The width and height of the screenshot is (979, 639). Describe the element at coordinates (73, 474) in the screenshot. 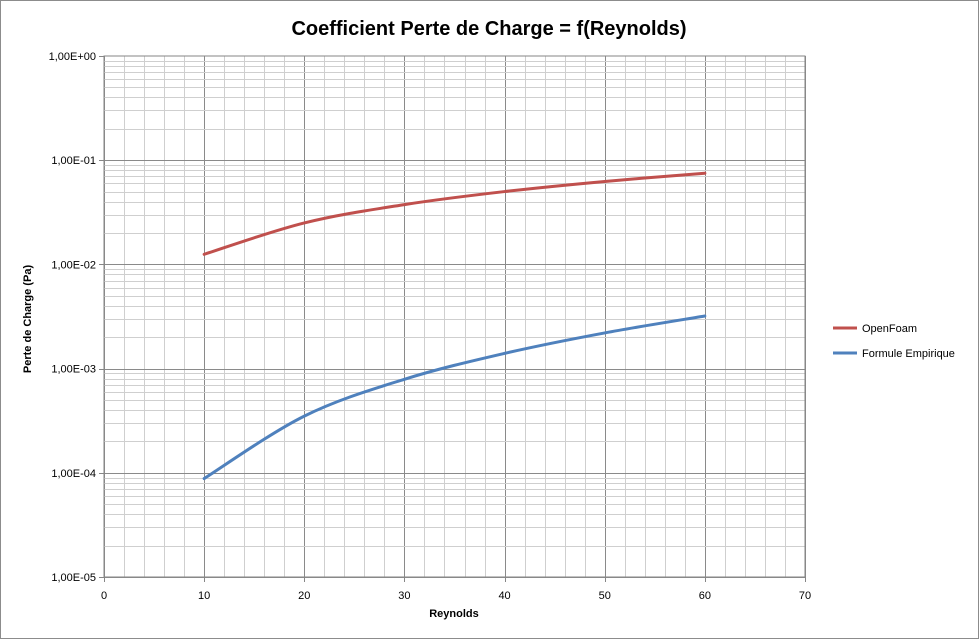

I see `y-tick-label: 1,00E-04` at that location.